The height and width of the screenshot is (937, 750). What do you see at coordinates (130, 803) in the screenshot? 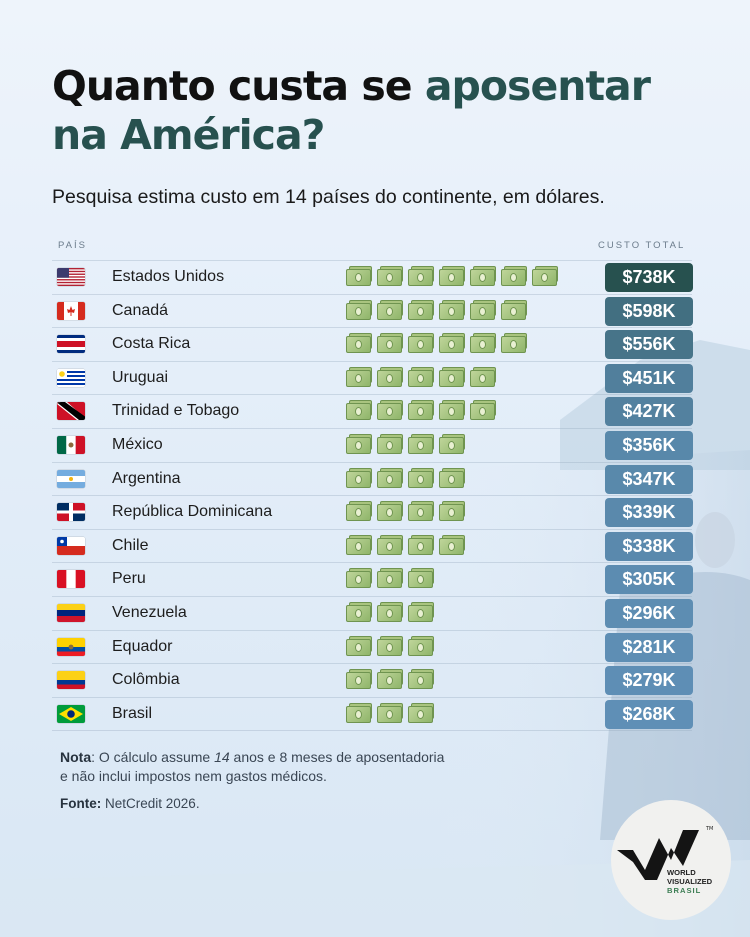
I see `source-note: Fonte: NetCredit 2026.` at bounding box center [130, 803].